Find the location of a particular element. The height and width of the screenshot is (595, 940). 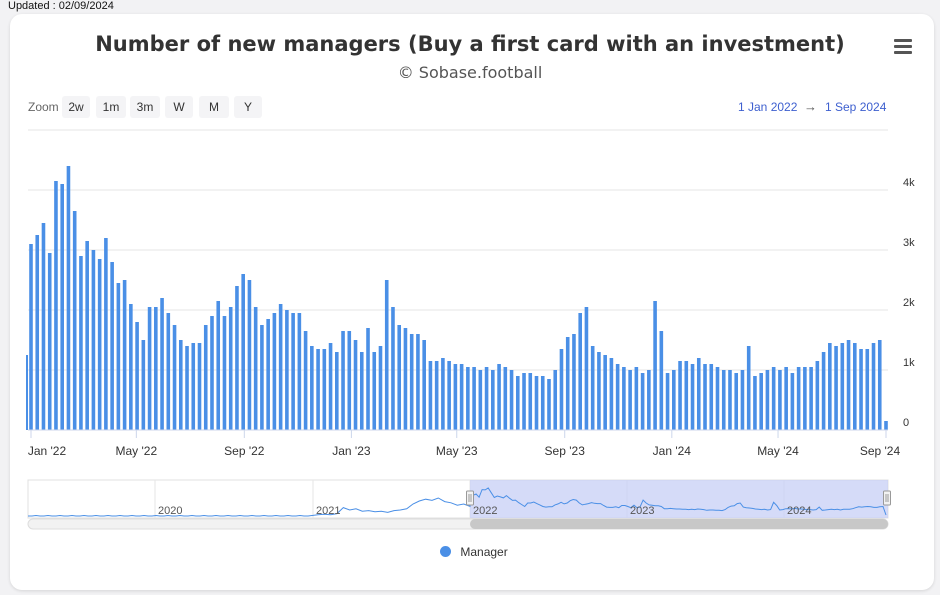

zoom-week-button: W is located at coordinates (179, 107).